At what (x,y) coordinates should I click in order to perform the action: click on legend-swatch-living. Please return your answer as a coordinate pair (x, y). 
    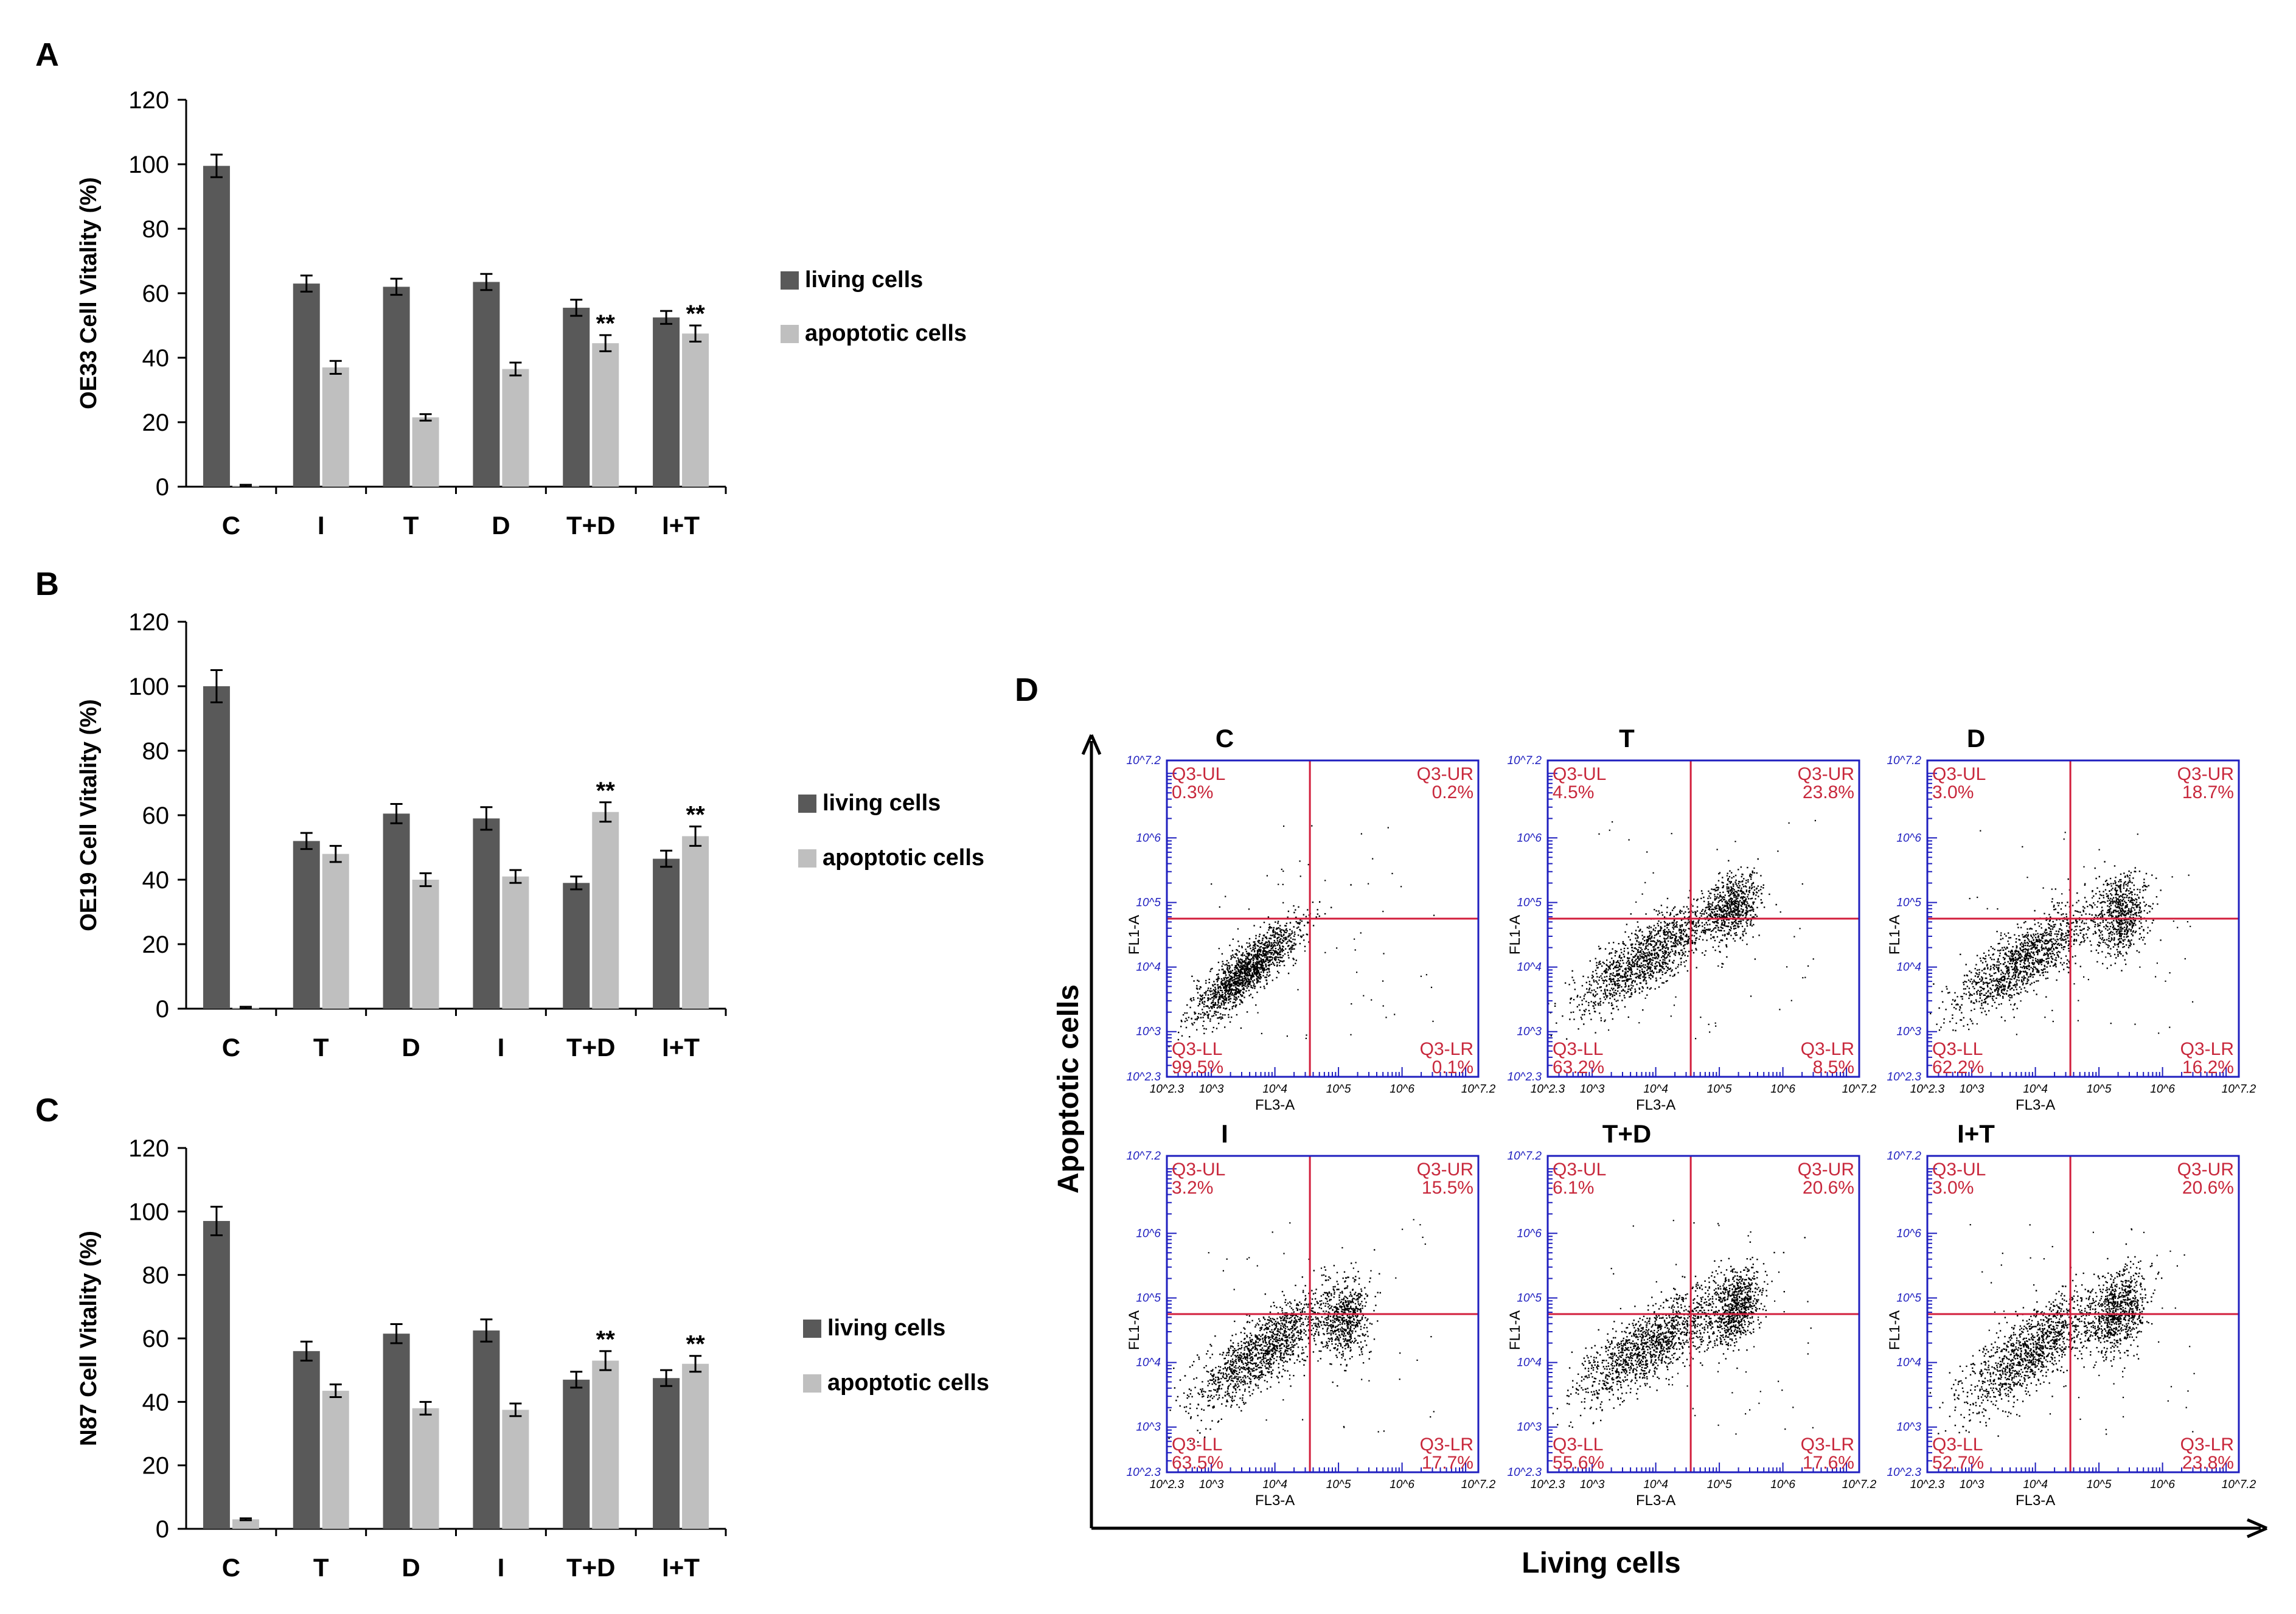
    Looking at the image, I should click on (807, 804).